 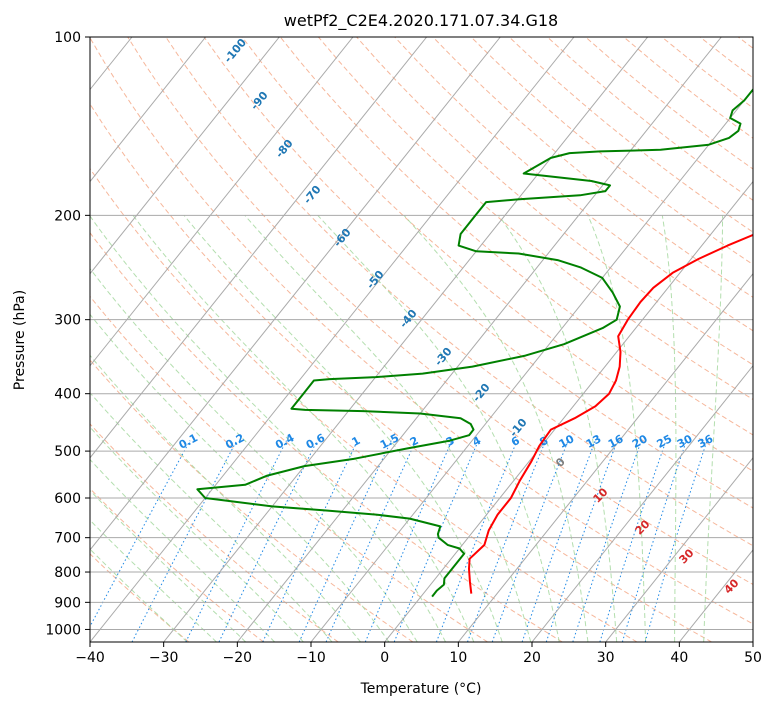 I want to click on mixing-ratio-label: 10, so click(x=567, y=441).